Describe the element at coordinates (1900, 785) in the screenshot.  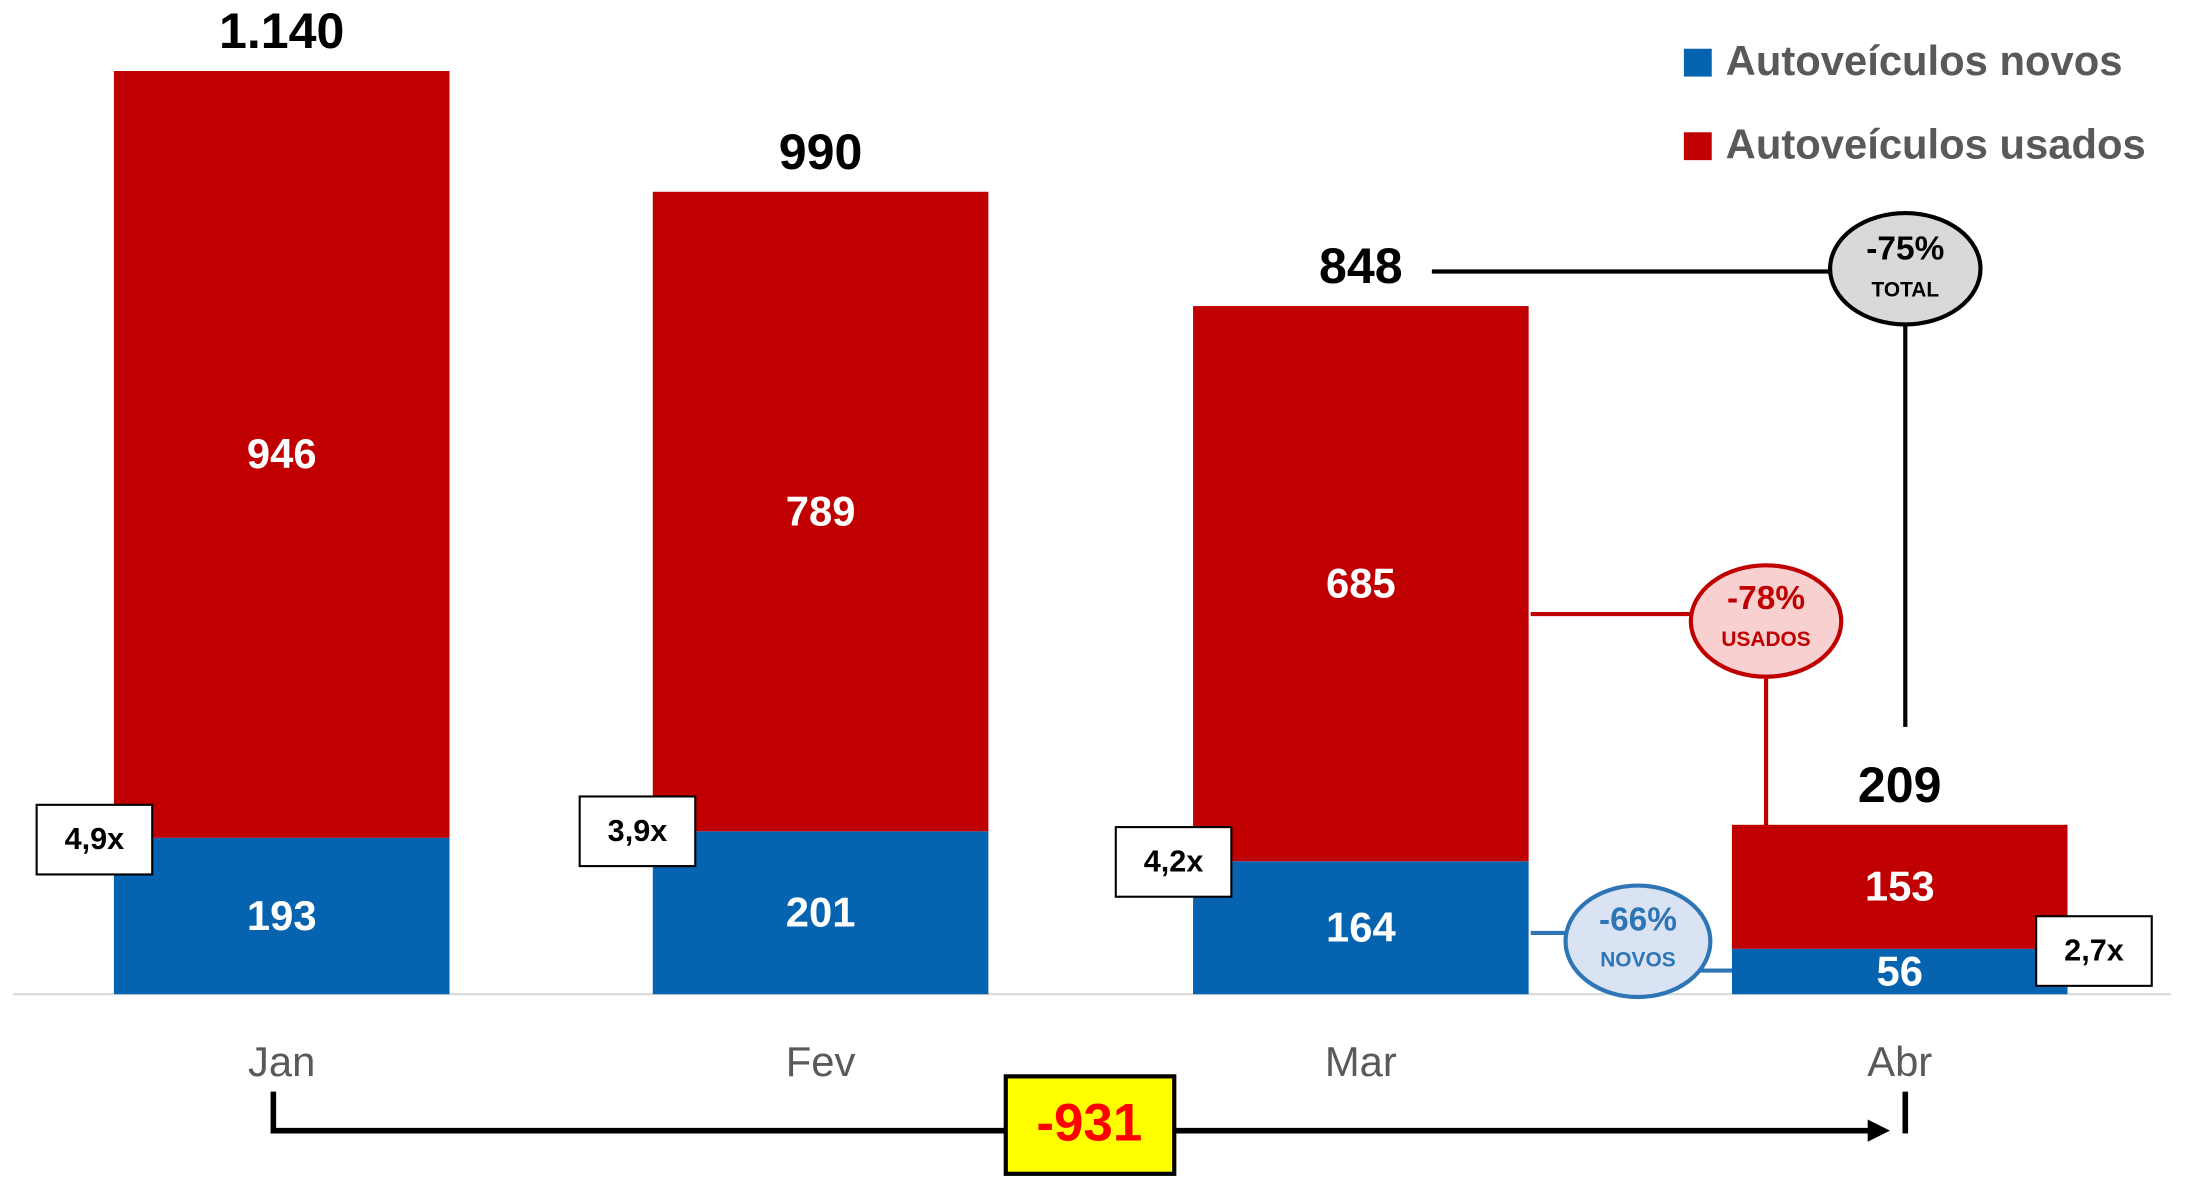
I see `total-label: 209` at that location.